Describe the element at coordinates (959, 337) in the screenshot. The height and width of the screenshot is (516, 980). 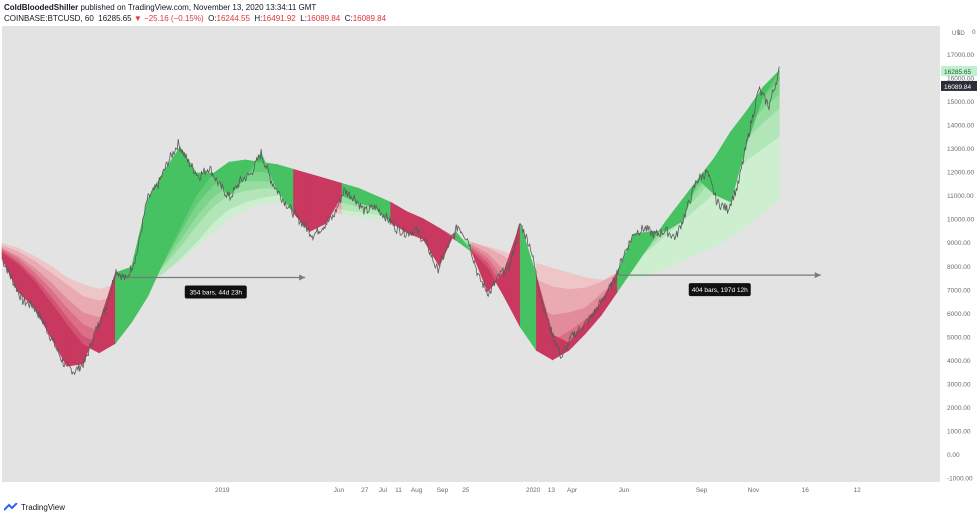
I see `y-tick-label: 5000.00` at that location.